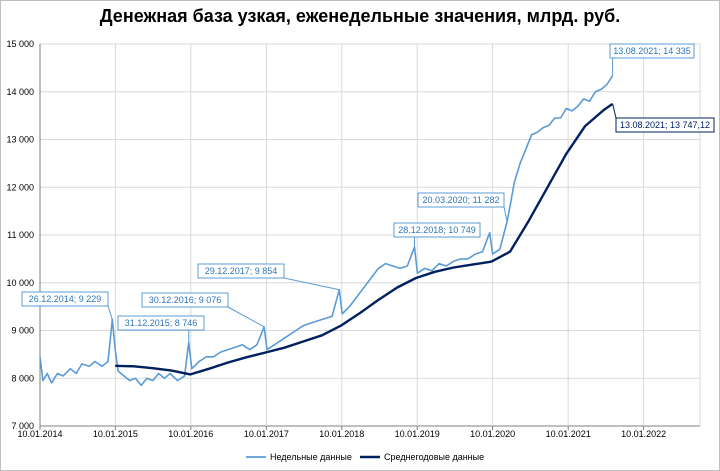 This screenshot has height=471, width=720. I want to click on x-tick-label: 10.01.2022, so click(643, 434).